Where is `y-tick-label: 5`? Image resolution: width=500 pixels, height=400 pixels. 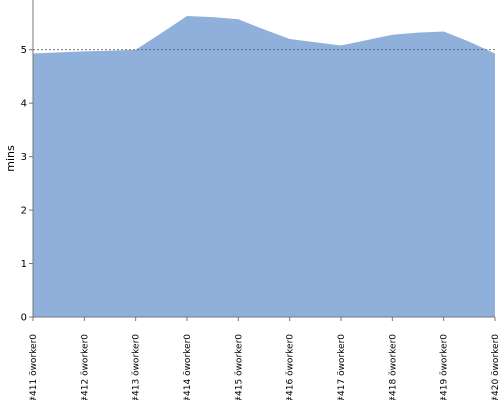
y-tick-label: 5 is located at coordinates (24, 50).